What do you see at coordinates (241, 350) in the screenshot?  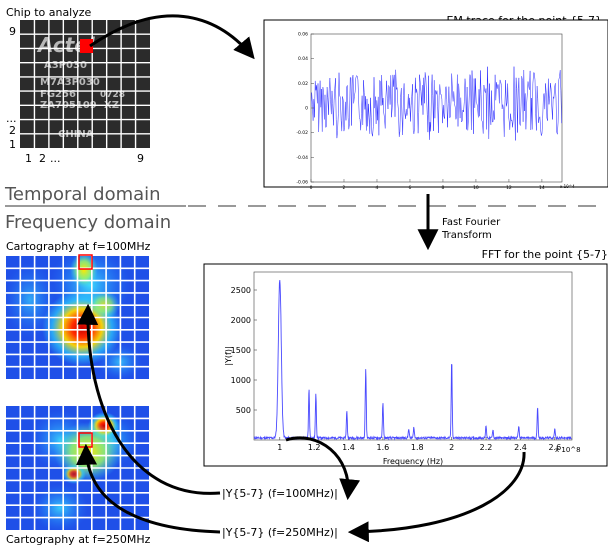 I see `fft-y-tick-label: 1500` at bounding box center [241, 350].